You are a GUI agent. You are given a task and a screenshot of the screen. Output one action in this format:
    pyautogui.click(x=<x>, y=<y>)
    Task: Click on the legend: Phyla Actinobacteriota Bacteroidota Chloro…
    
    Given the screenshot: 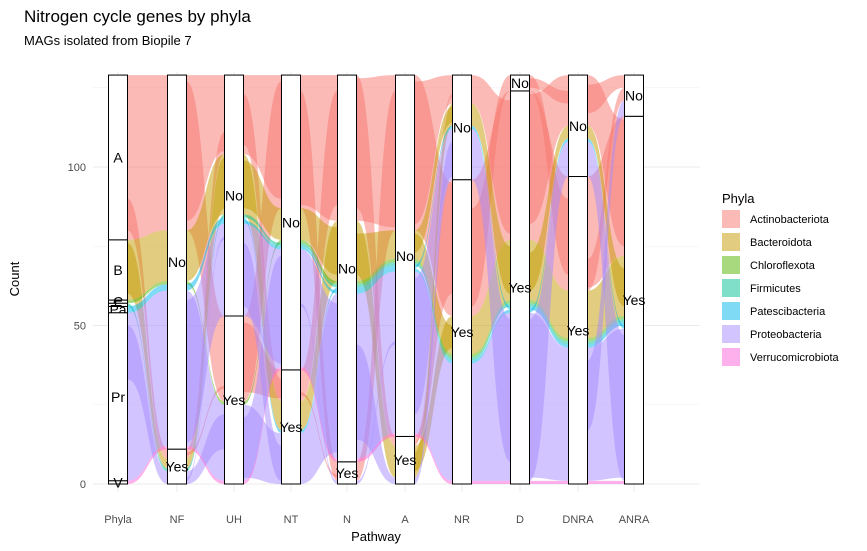 What is the action you would take?
    pyautogui.click(x=781, y=278)
    